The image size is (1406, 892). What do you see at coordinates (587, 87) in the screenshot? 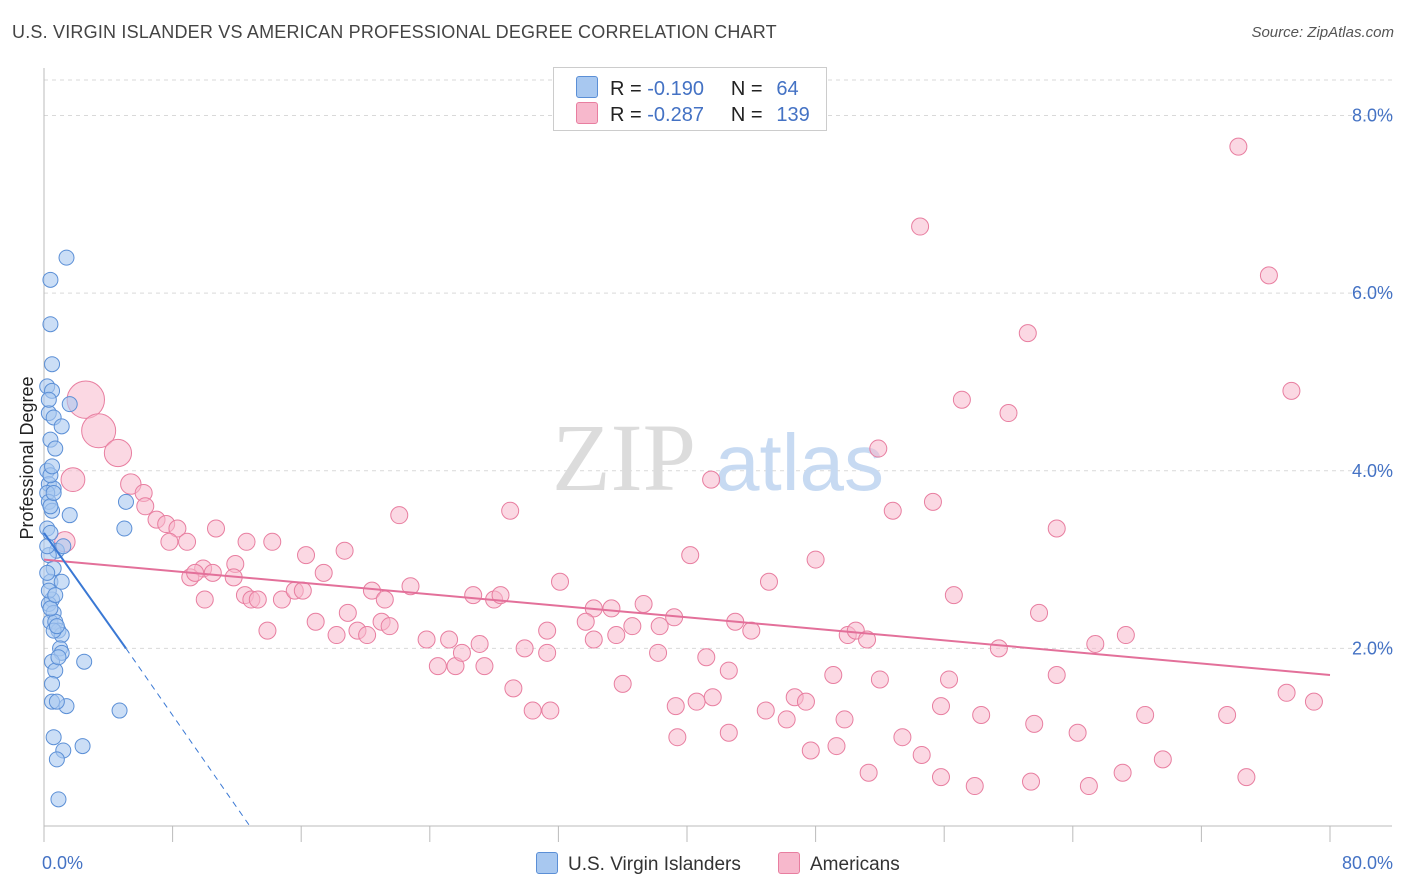
I see `blue-swatch` at bounding box center [587, 87].